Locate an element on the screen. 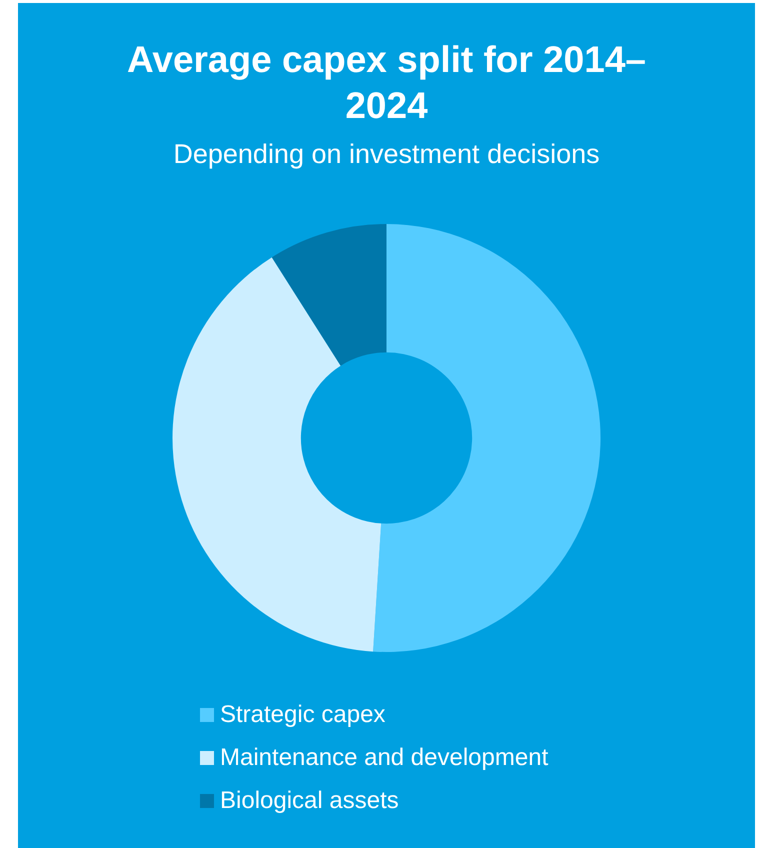  chart-subtitle: Depending on investment decisions is located at coordinates (386, 154).